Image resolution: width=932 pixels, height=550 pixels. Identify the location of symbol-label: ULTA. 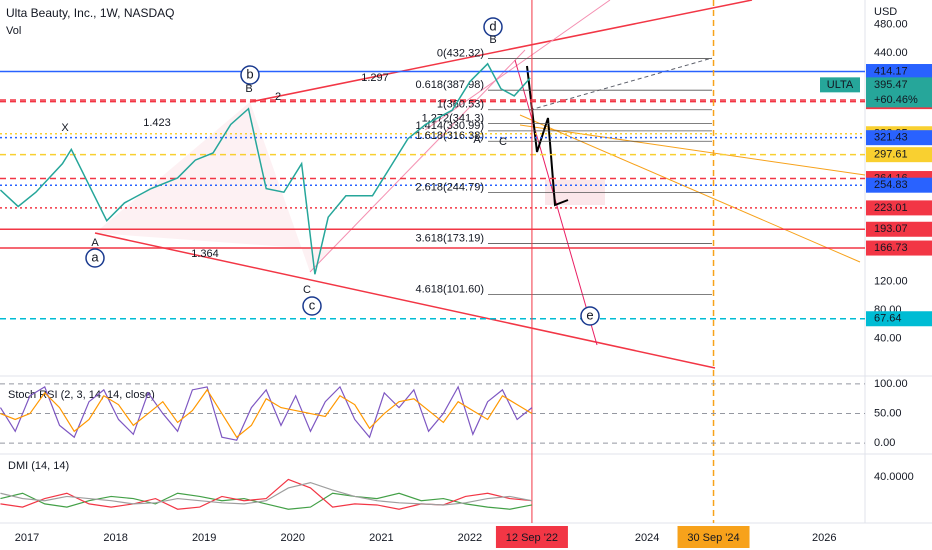
(840, 85).